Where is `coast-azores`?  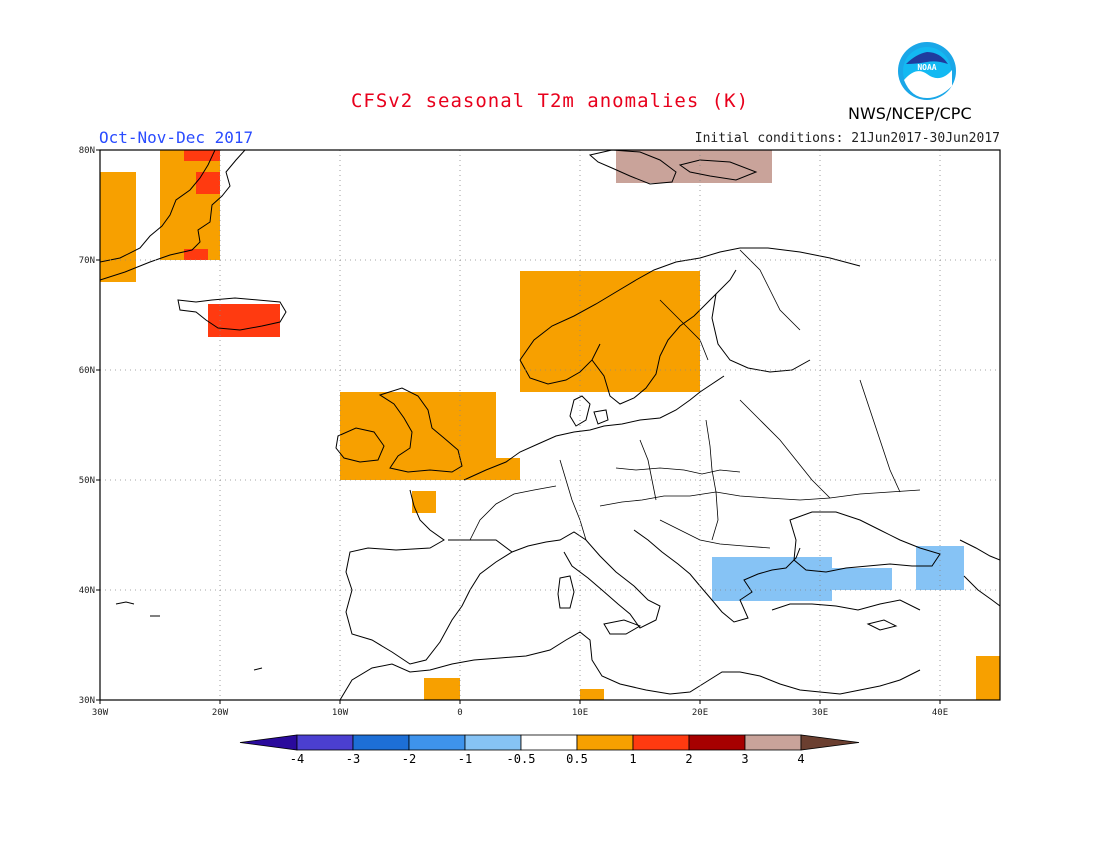
coast-azores is located at coordinates (137, 609).